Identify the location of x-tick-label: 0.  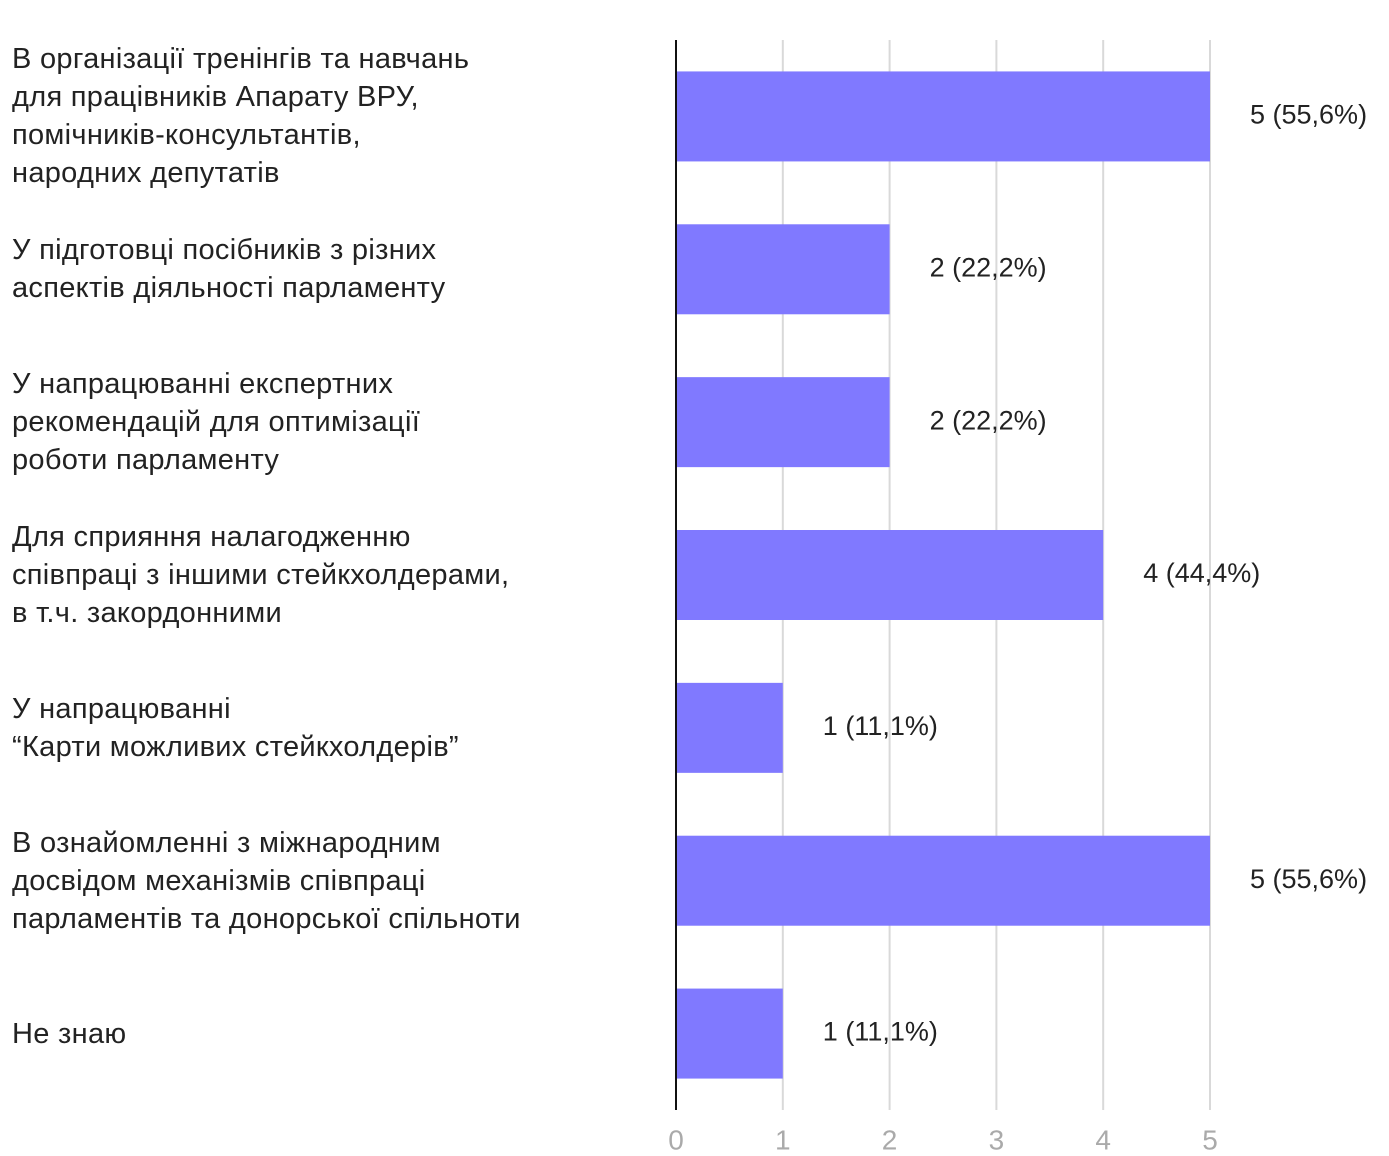
(676, 1139).